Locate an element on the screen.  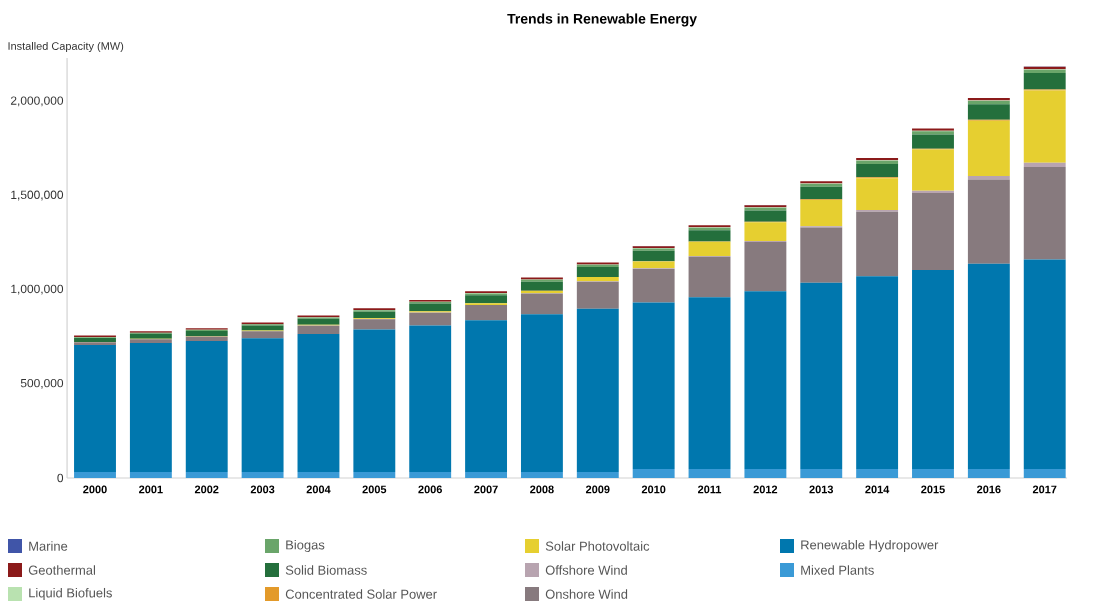
y-tick-label: 500,000 is located at coordinates (42, 383).